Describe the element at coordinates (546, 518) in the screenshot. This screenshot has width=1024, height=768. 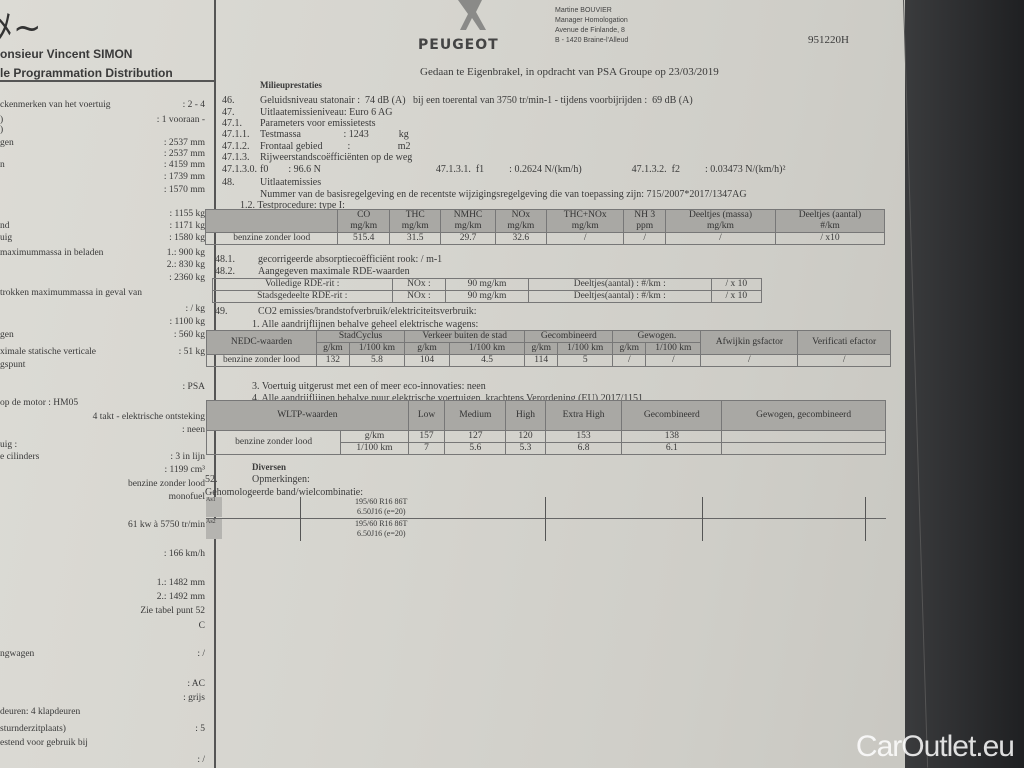
I see `tyre-table-rule` at that location.